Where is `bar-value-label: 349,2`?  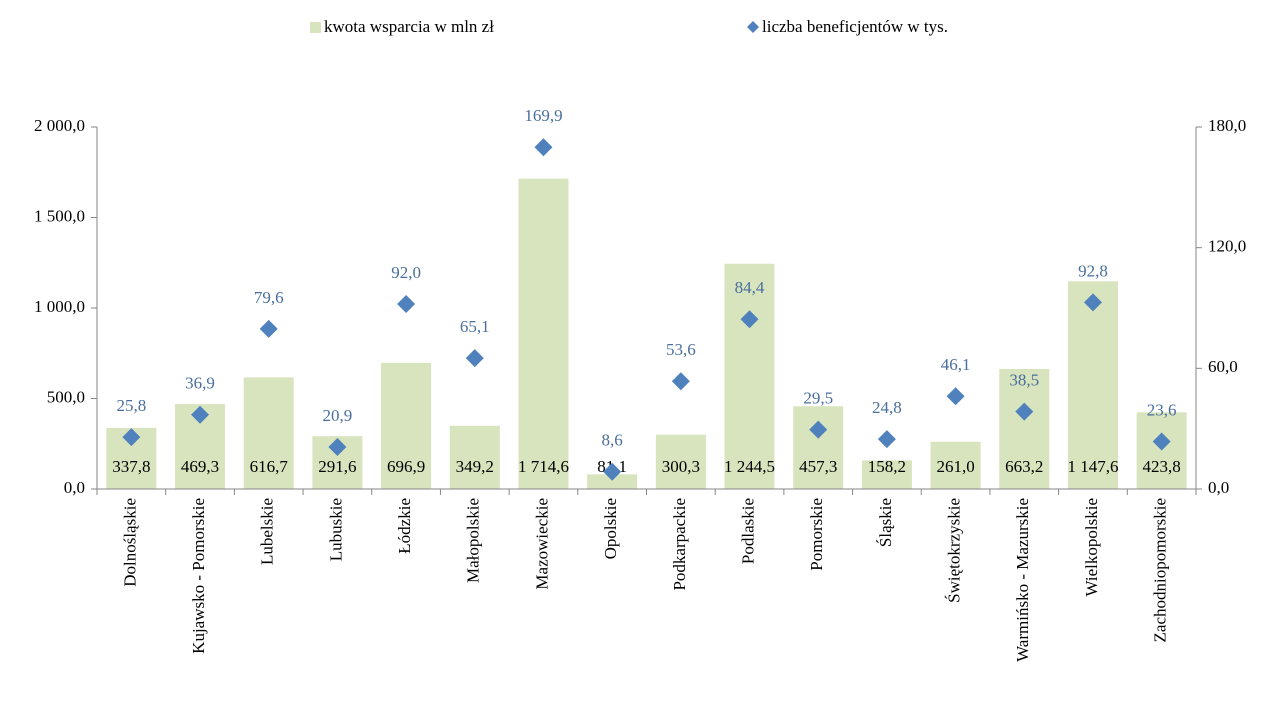 bar-value-label: 349,2 is located at coordinates (475, 466).